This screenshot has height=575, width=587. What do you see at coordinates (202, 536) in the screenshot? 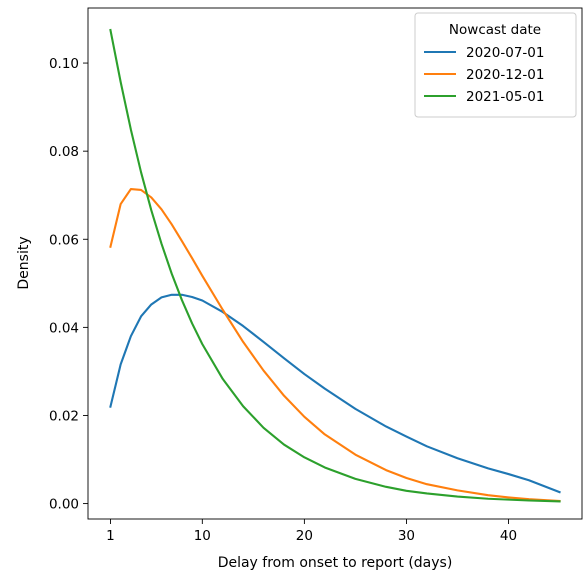
I see `x-tick-label: 10` at bounding box center [202, 536].